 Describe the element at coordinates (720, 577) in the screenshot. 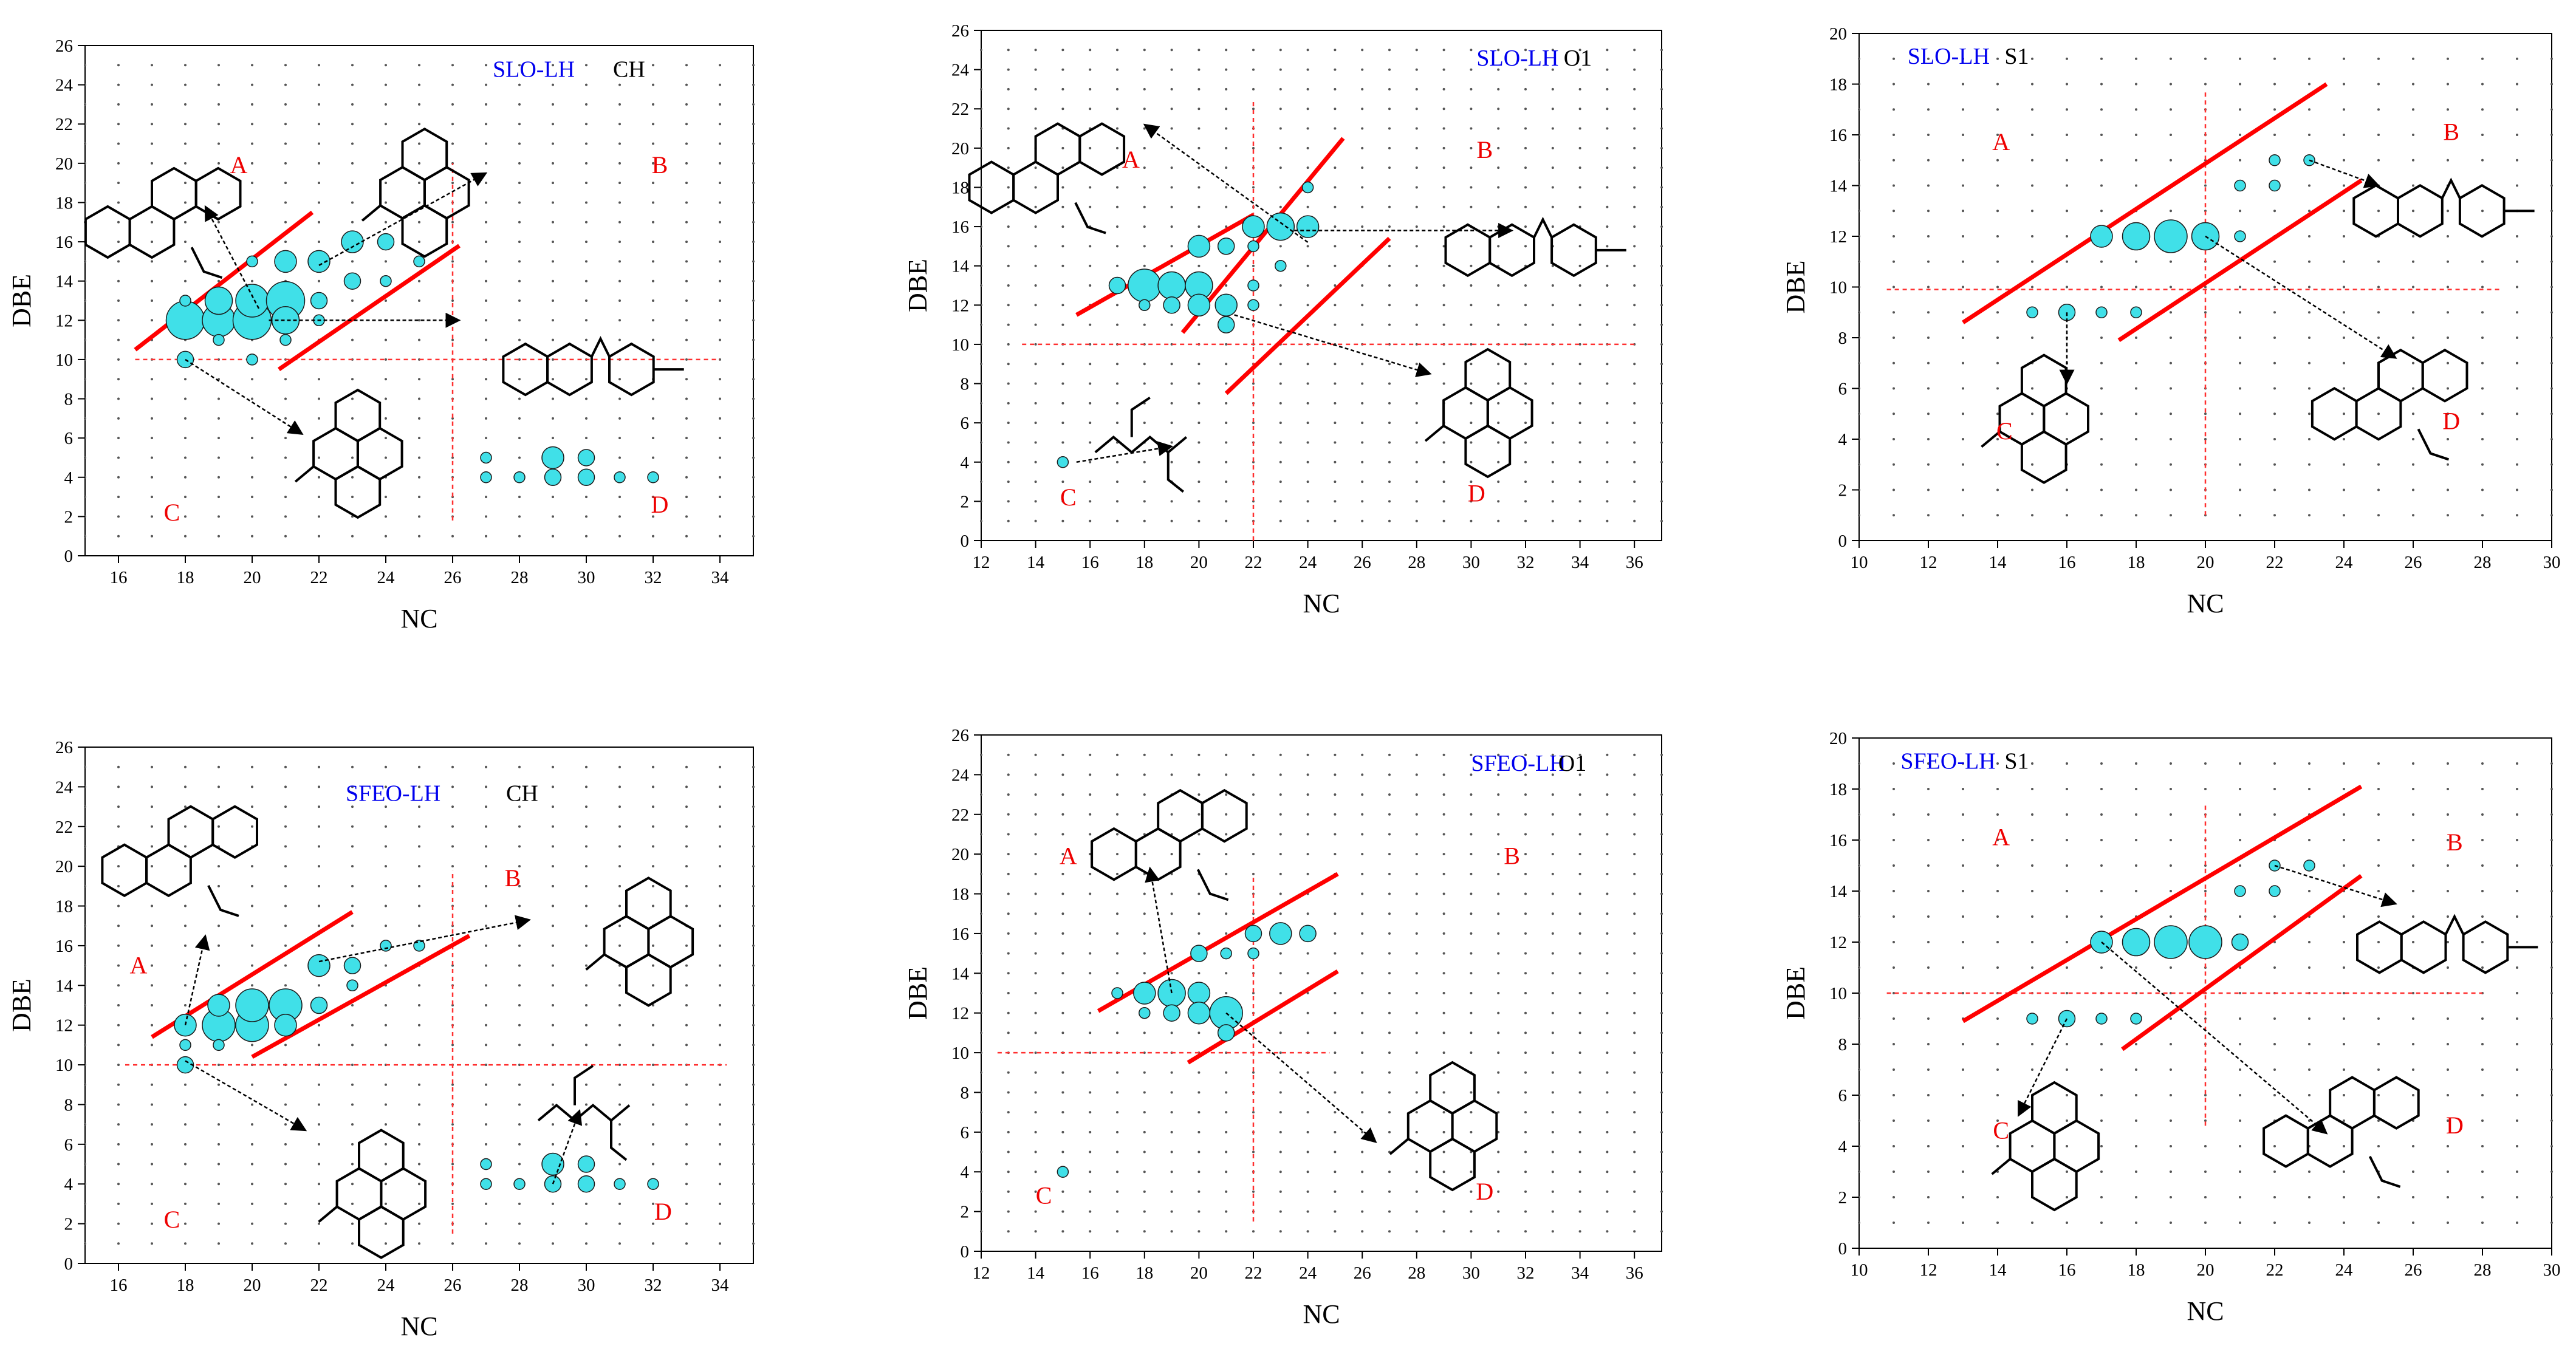

I see `x-tick-label: 34` at that location.